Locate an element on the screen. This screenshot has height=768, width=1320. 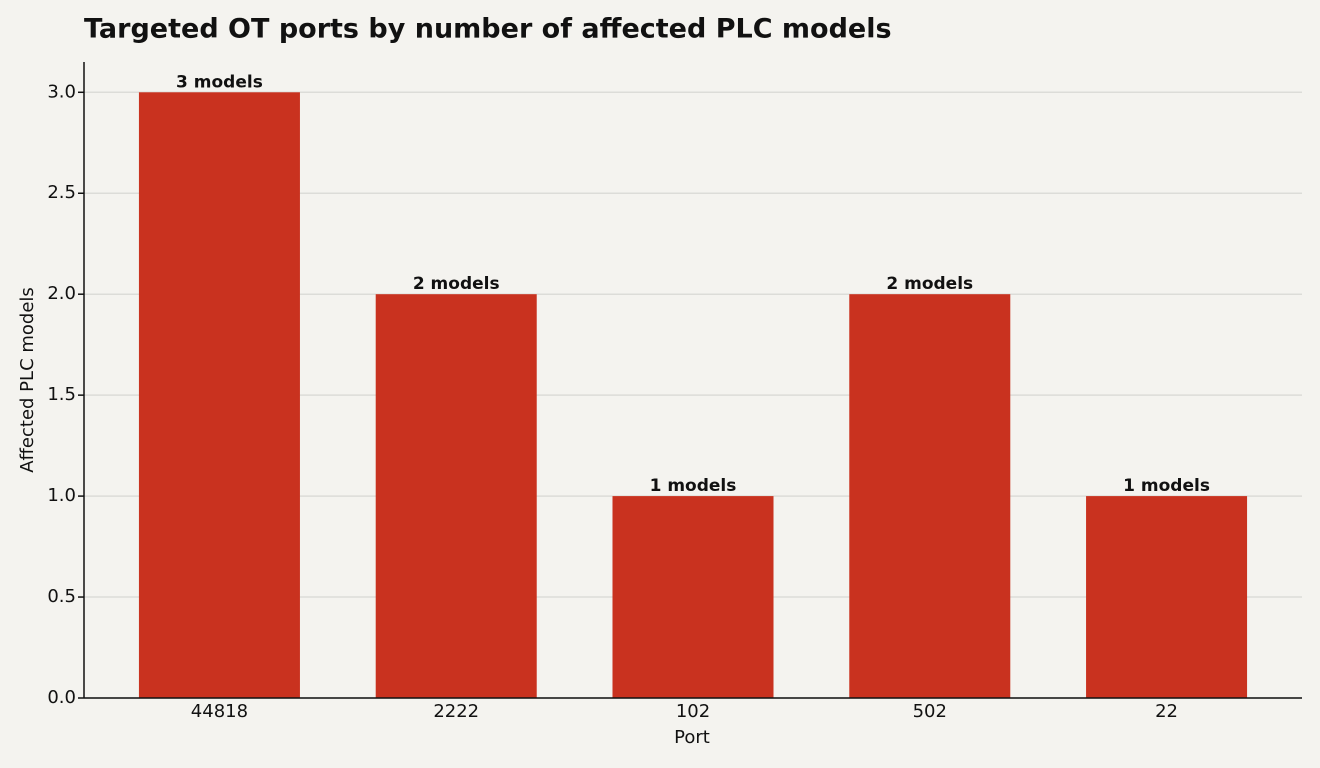
y-tick-label: 1.0 is located at coordinates (61, 495).